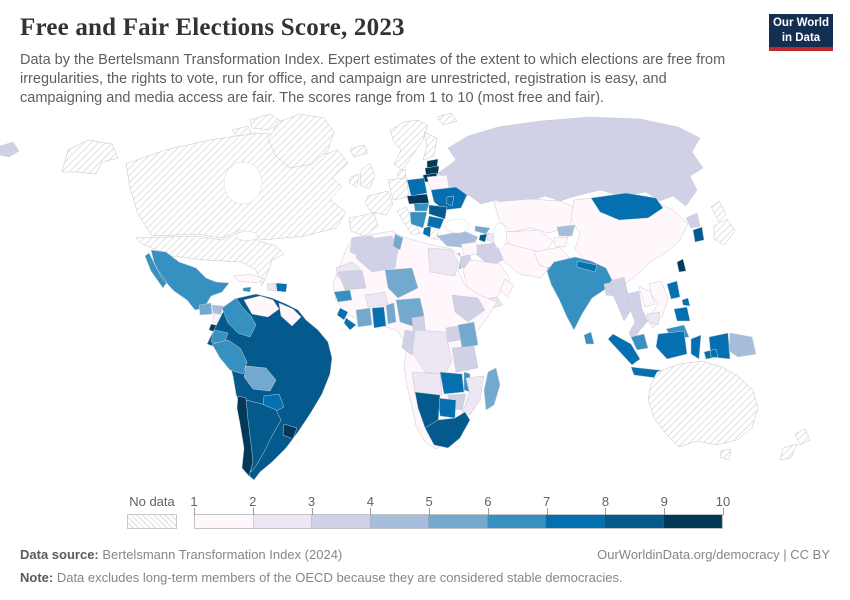 This screenshot has width=850, height=600. Describe the element at coordinates (398, 189) in the screenshot. I see `country-central-europe` at that location.